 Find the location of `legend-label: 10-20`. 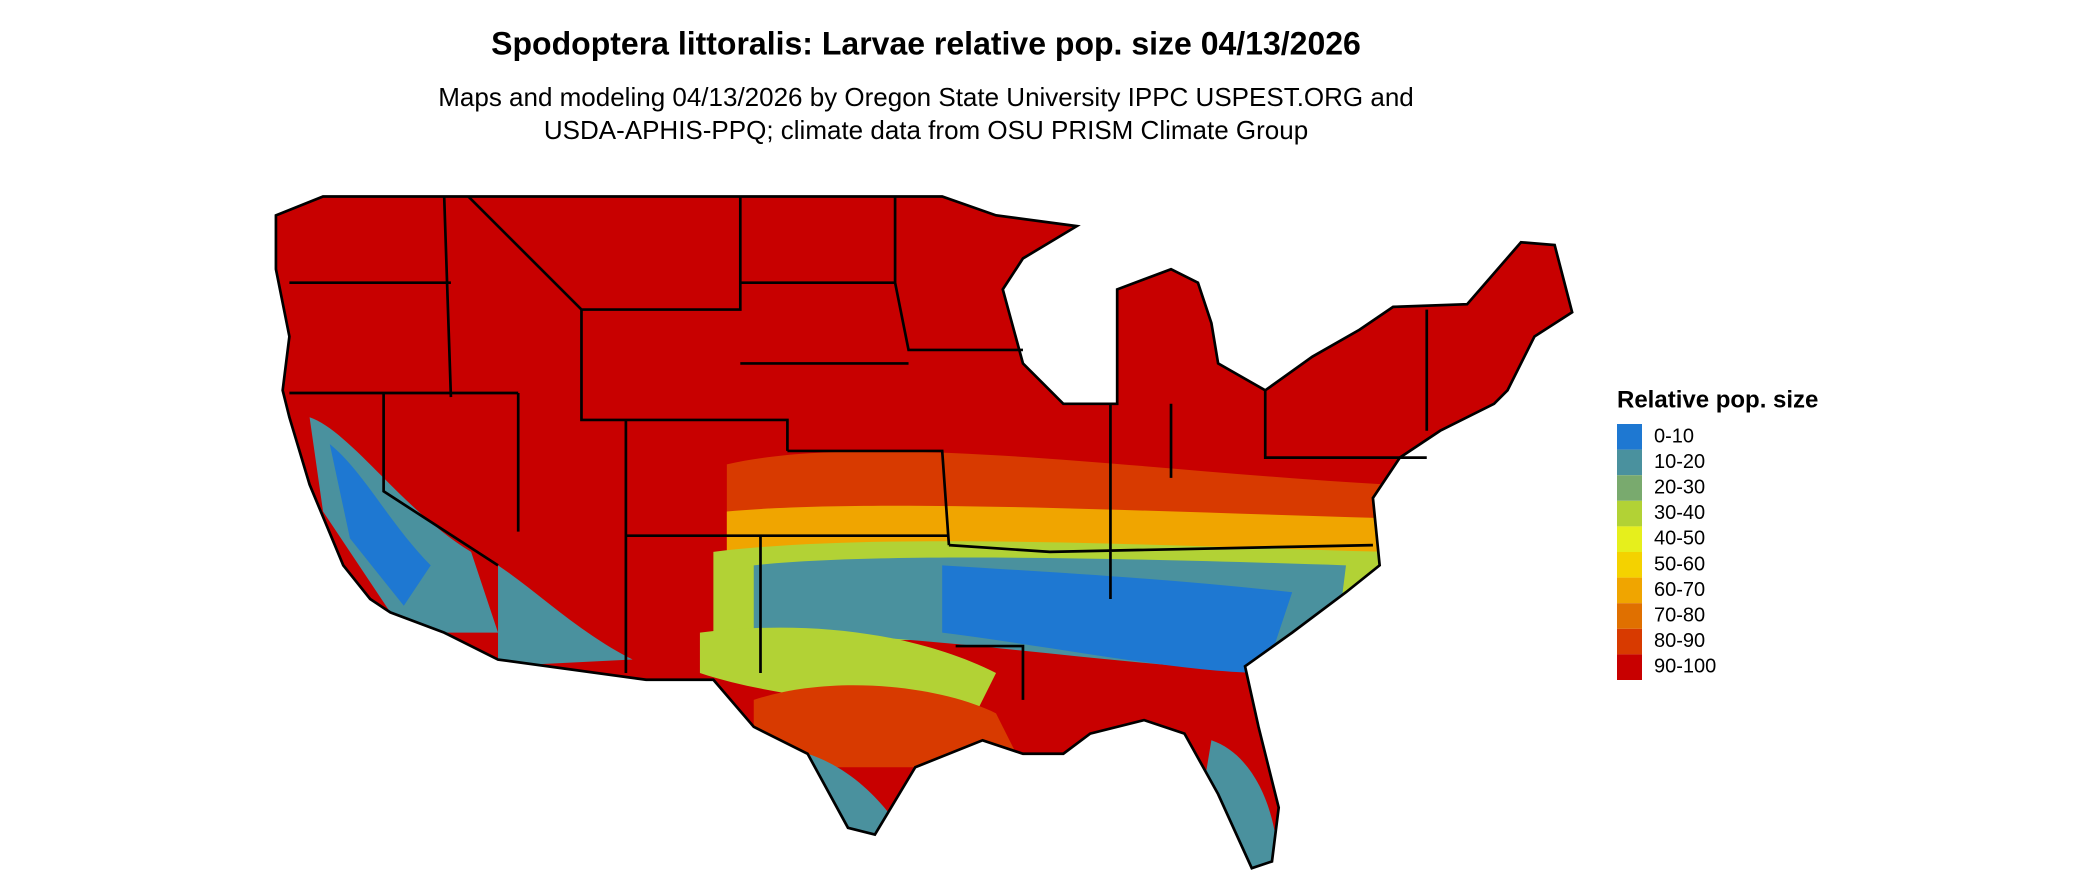

legend-label: 10-20 is located at coordinates (1679, 462).